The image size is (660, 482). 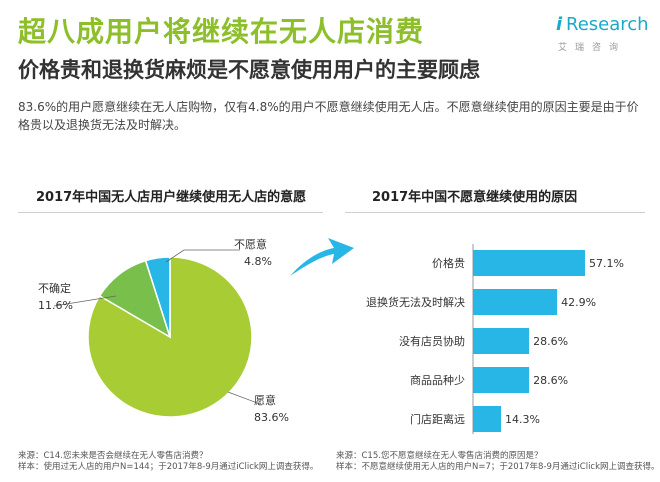 I want to click on logo-mark: i, so click(x=559, y=24).